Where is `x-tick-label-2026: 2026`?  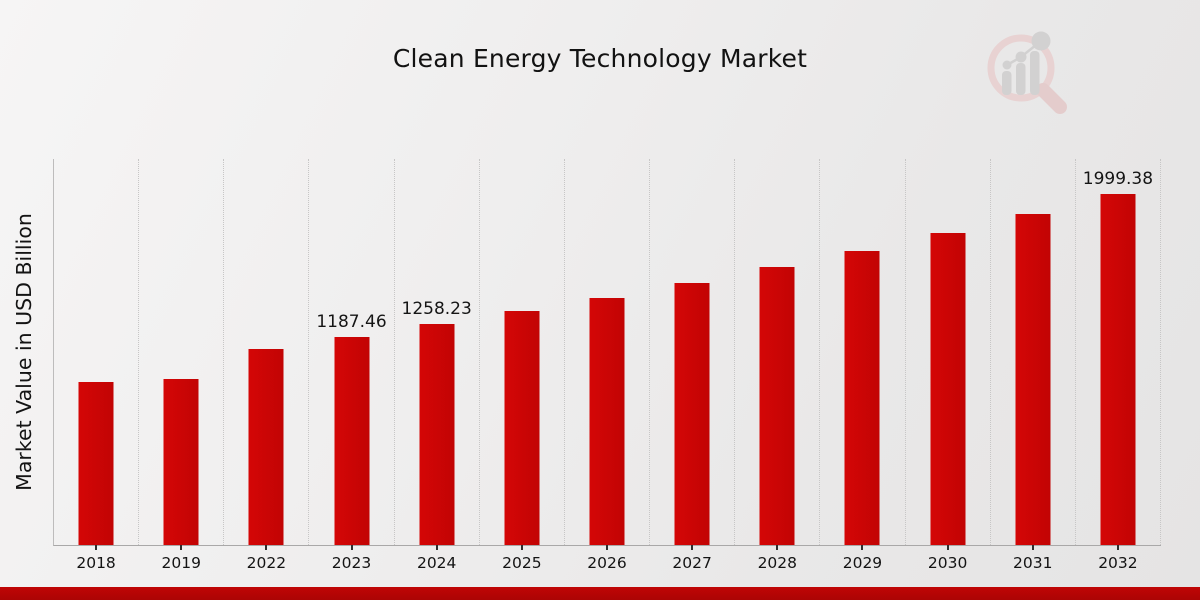 x-tick-label-2026: 2026 is located at coordinates (607, 563).